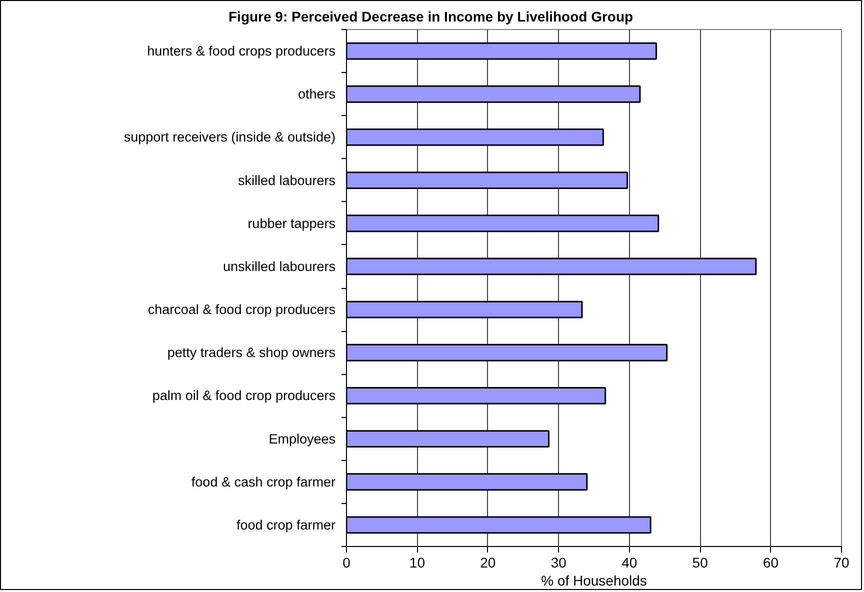 The image size is (864, 592). I want to click on y-tick-label: unskilled labourers, so click(279, 266).